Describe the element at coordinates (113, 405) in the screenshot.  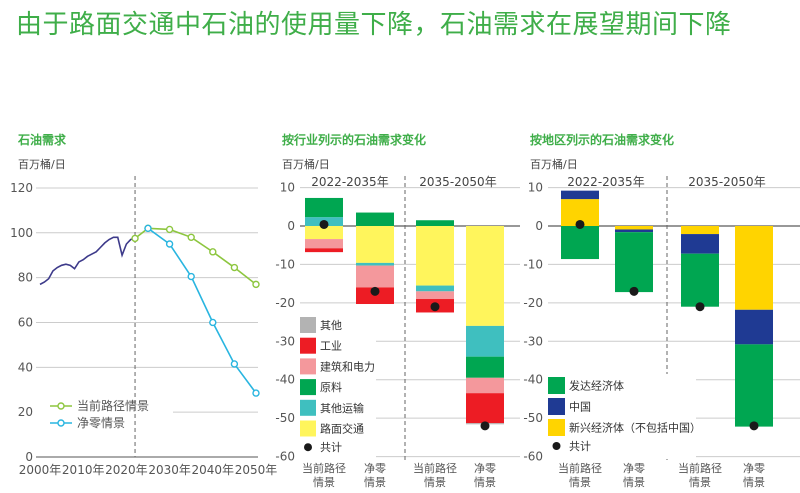
I see `legend-label-steps: 当前路径情景` at that location.